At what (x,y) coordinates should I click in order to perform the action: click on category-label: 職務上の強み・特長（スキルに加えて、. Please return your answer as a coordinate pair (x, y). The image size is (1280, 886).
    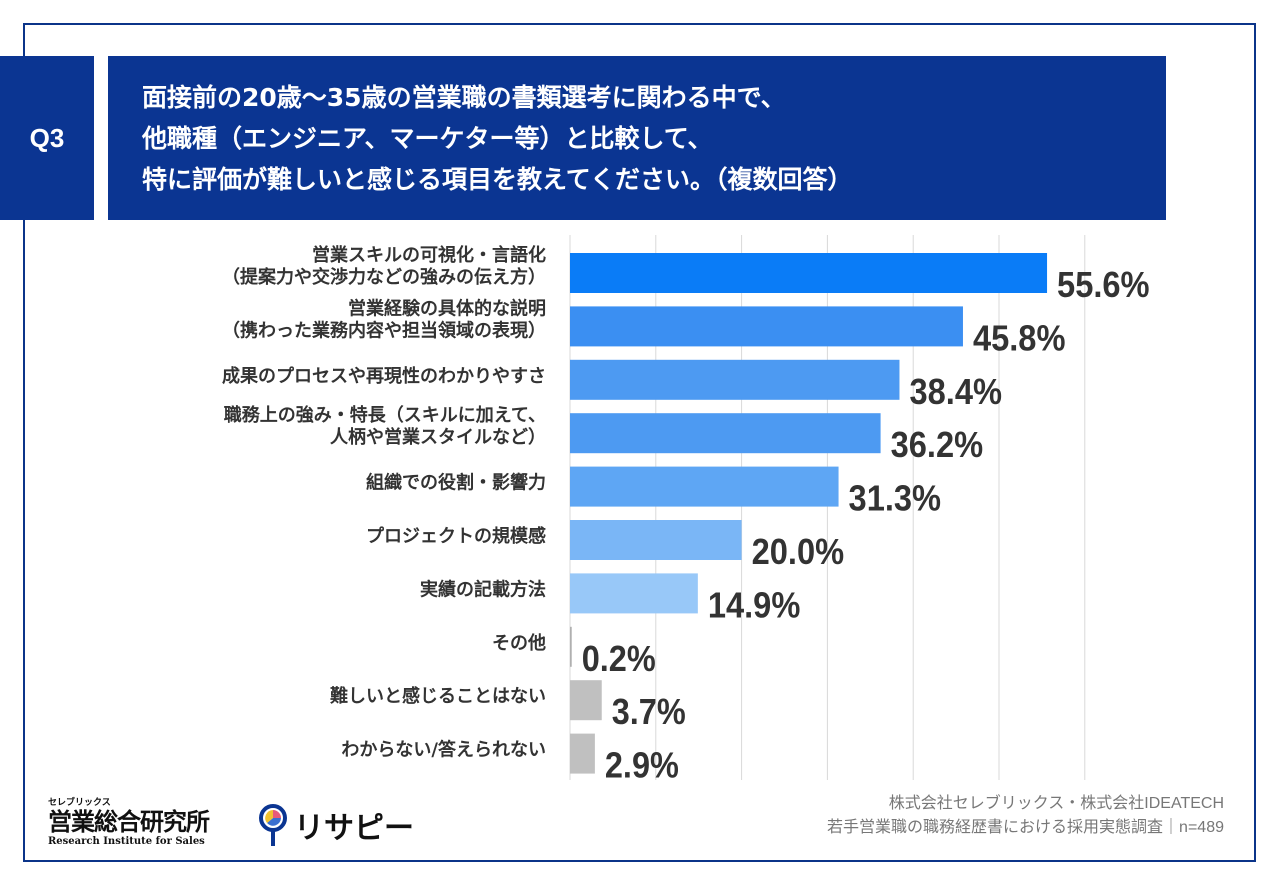
    Looking at the image, I should click on (385, 415).